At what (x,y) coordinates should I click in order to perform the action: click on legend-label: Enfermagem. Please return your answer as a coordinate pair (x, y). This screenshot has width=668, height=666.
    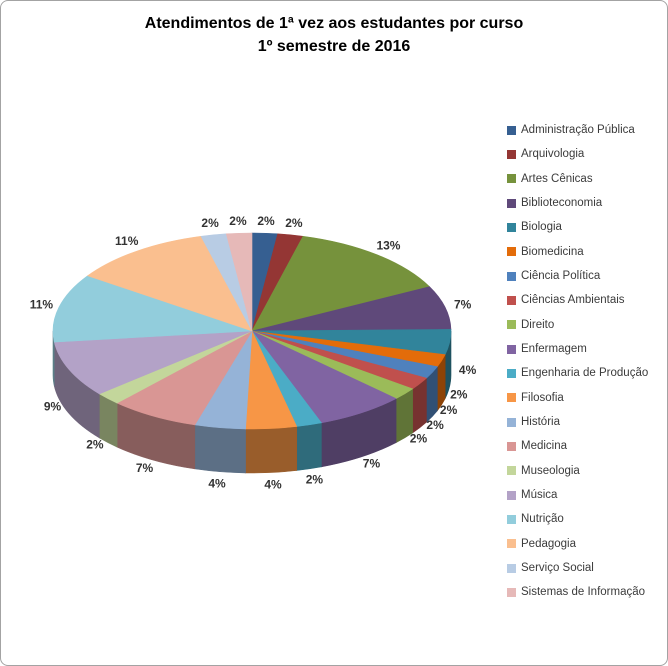
    Looking at the image, I should click on (554, 349).